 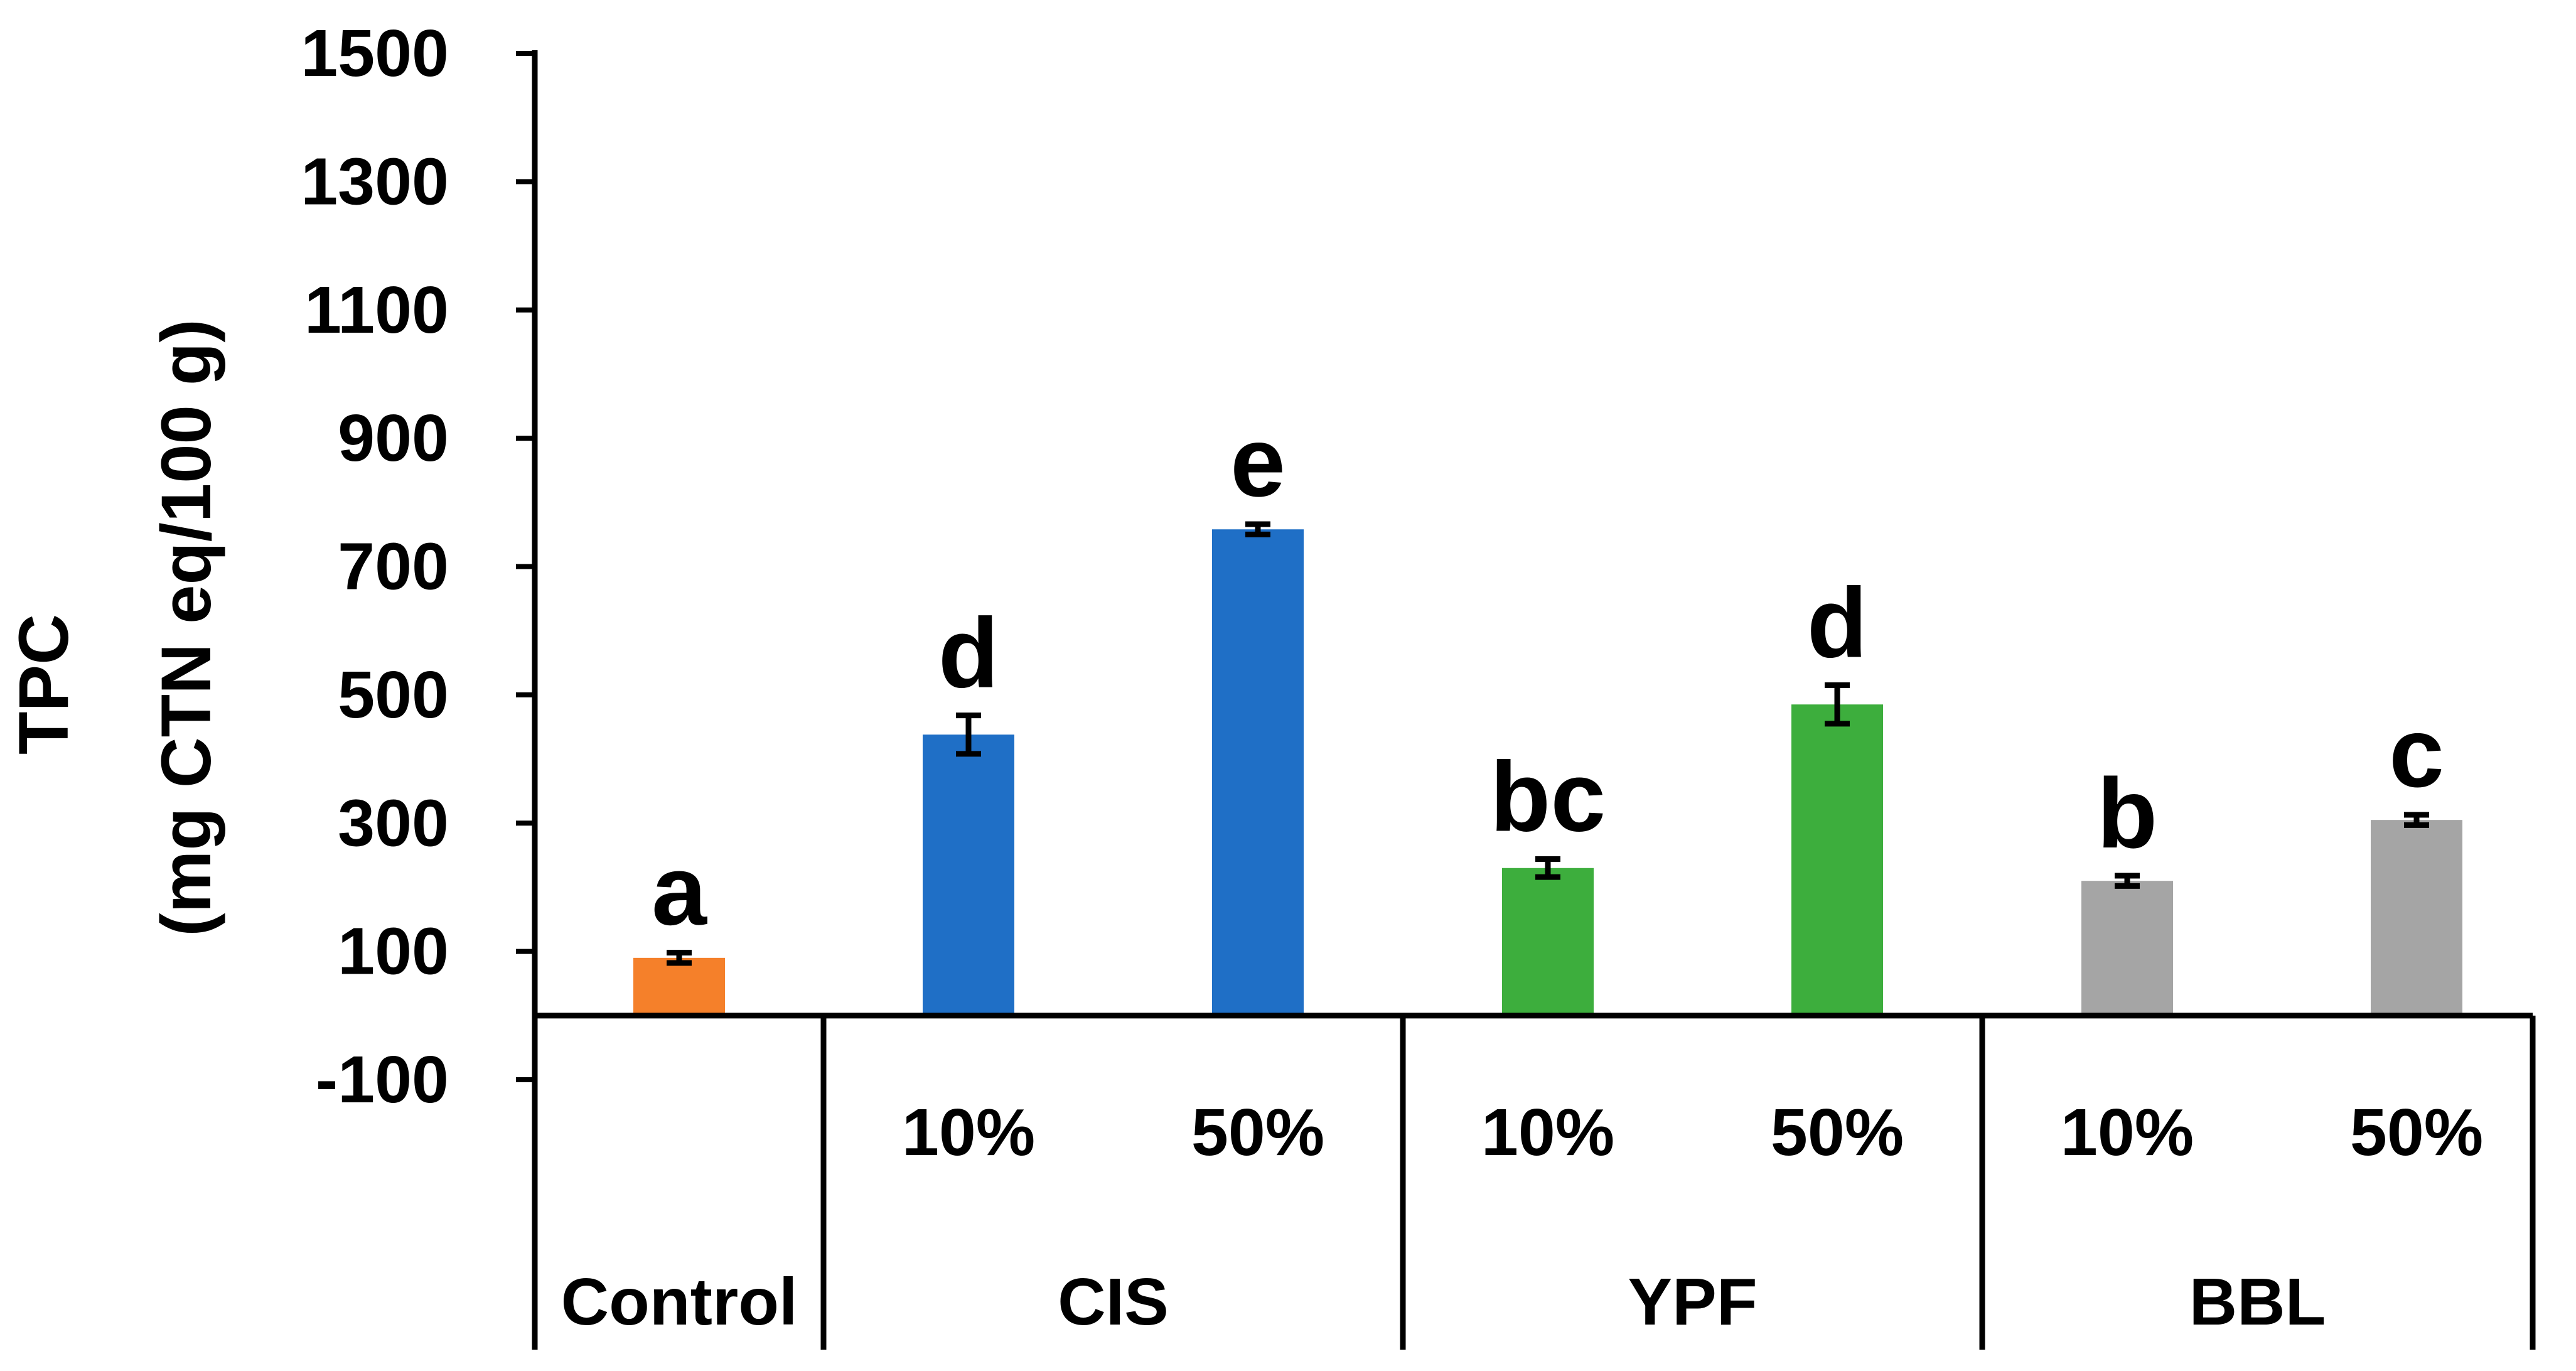 I want to click on significance-letter: a, so click(x=679, y=891).